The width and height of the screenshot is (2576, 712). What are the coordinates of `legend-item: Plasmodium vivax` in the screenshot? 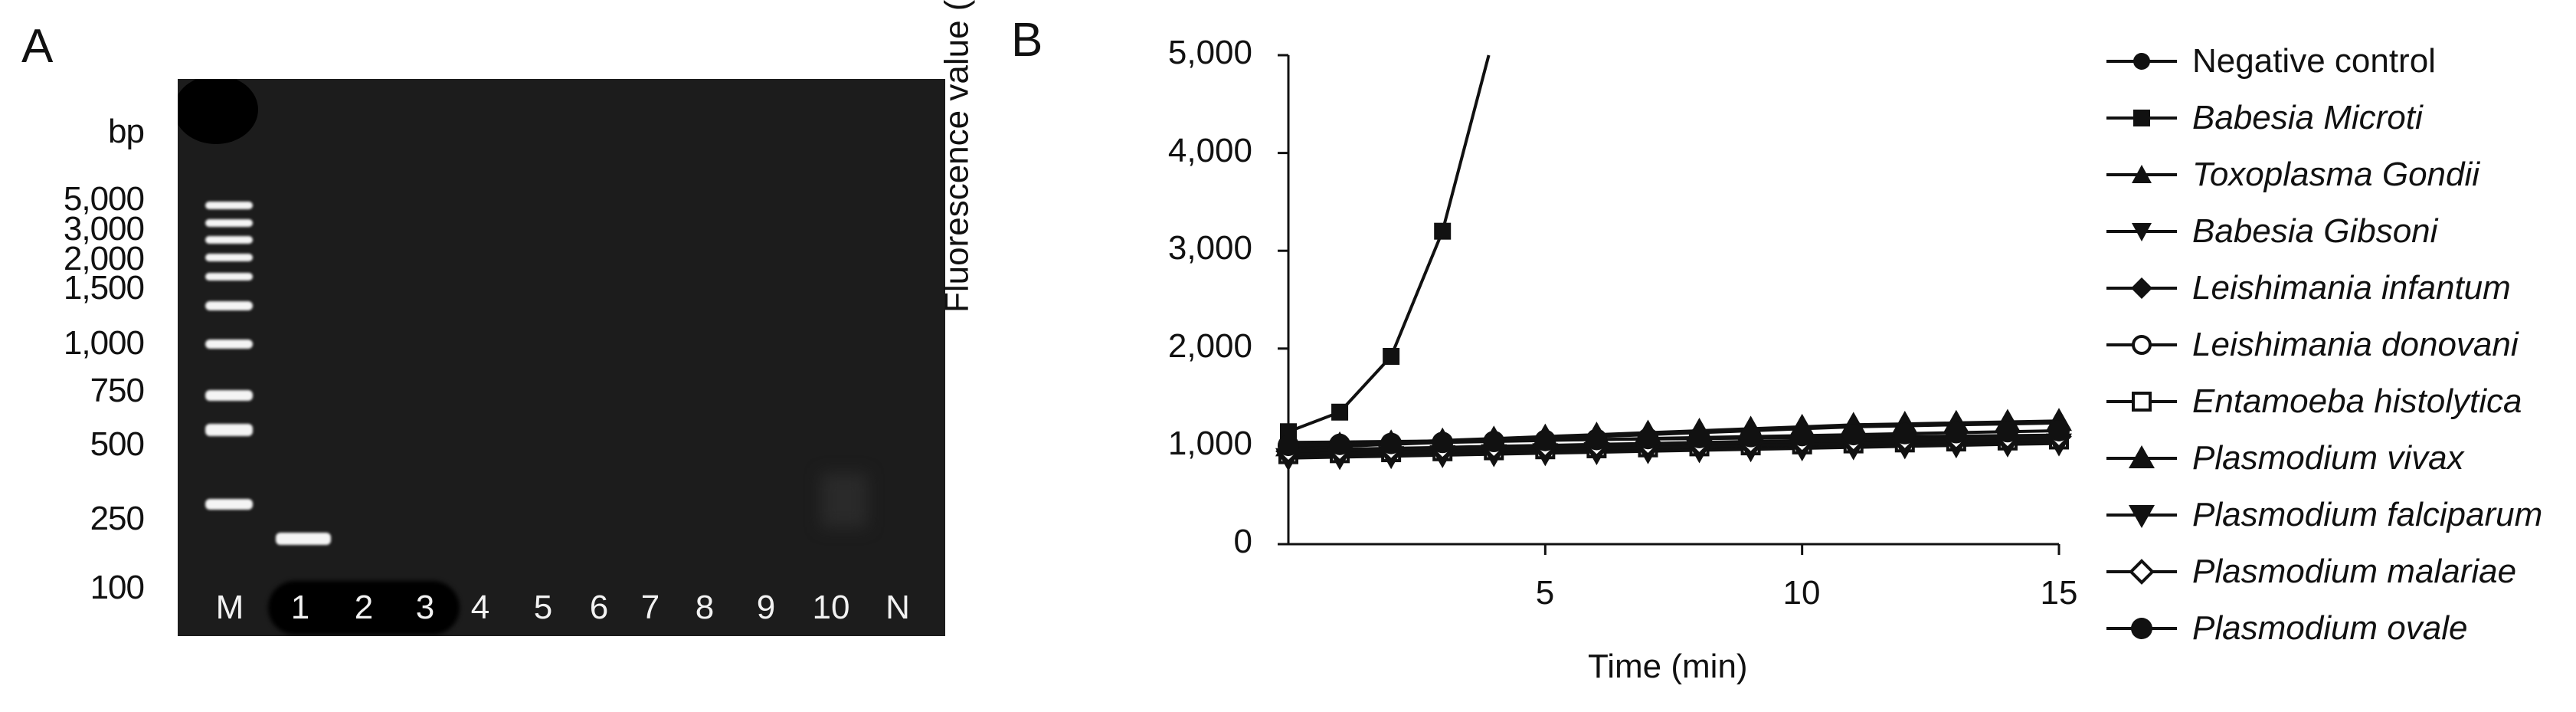 It's located at (2284, 458).